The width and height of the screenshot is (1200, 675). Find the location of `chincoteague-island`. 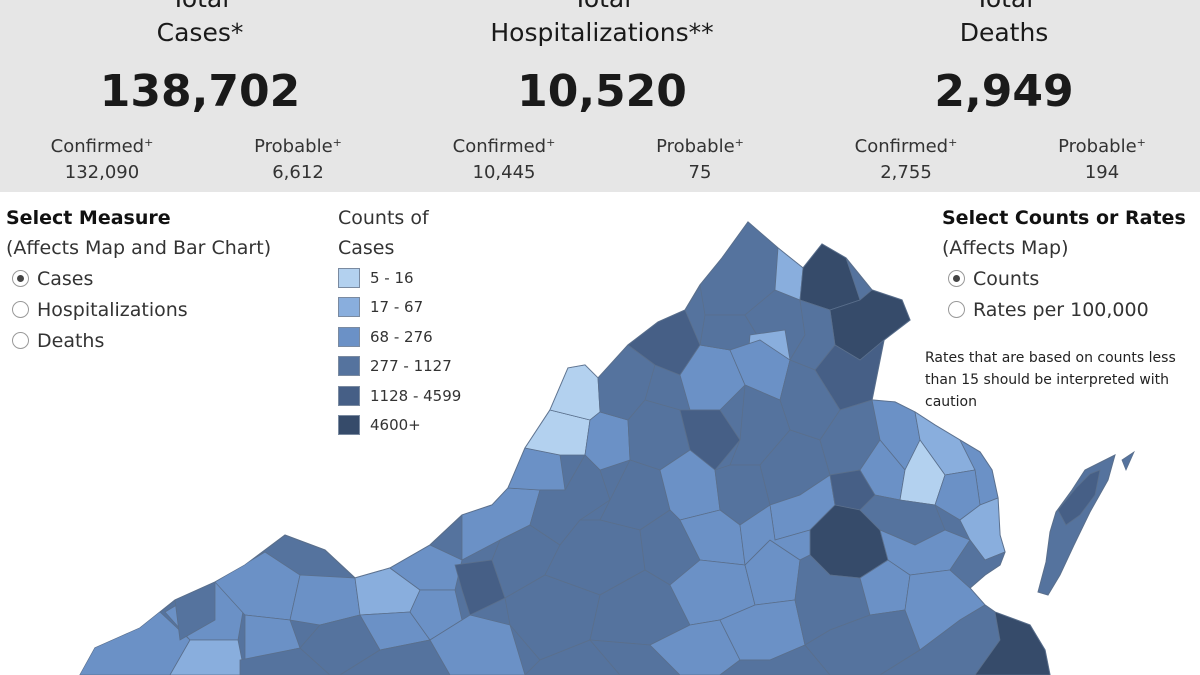

chincoteague-island is located at coordinates (1128, 461).